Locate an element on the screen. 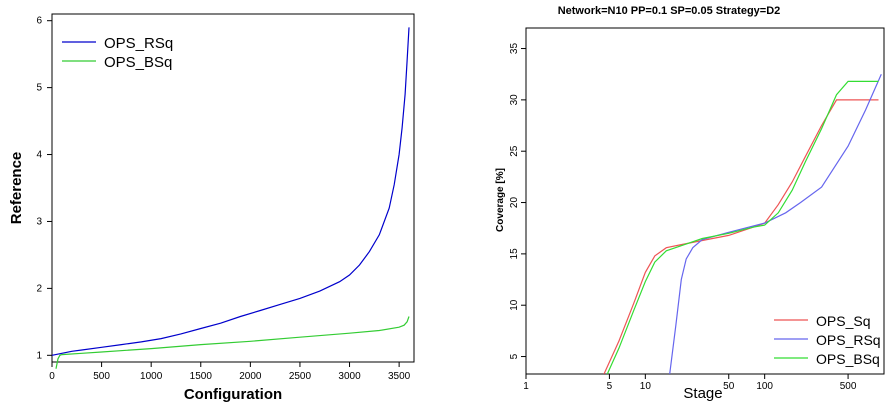 The height and width of the screenshot is (406, 889). legend: OPS_Sq OPS_RSq OPS_BSq is located at coordinates (827, 340).